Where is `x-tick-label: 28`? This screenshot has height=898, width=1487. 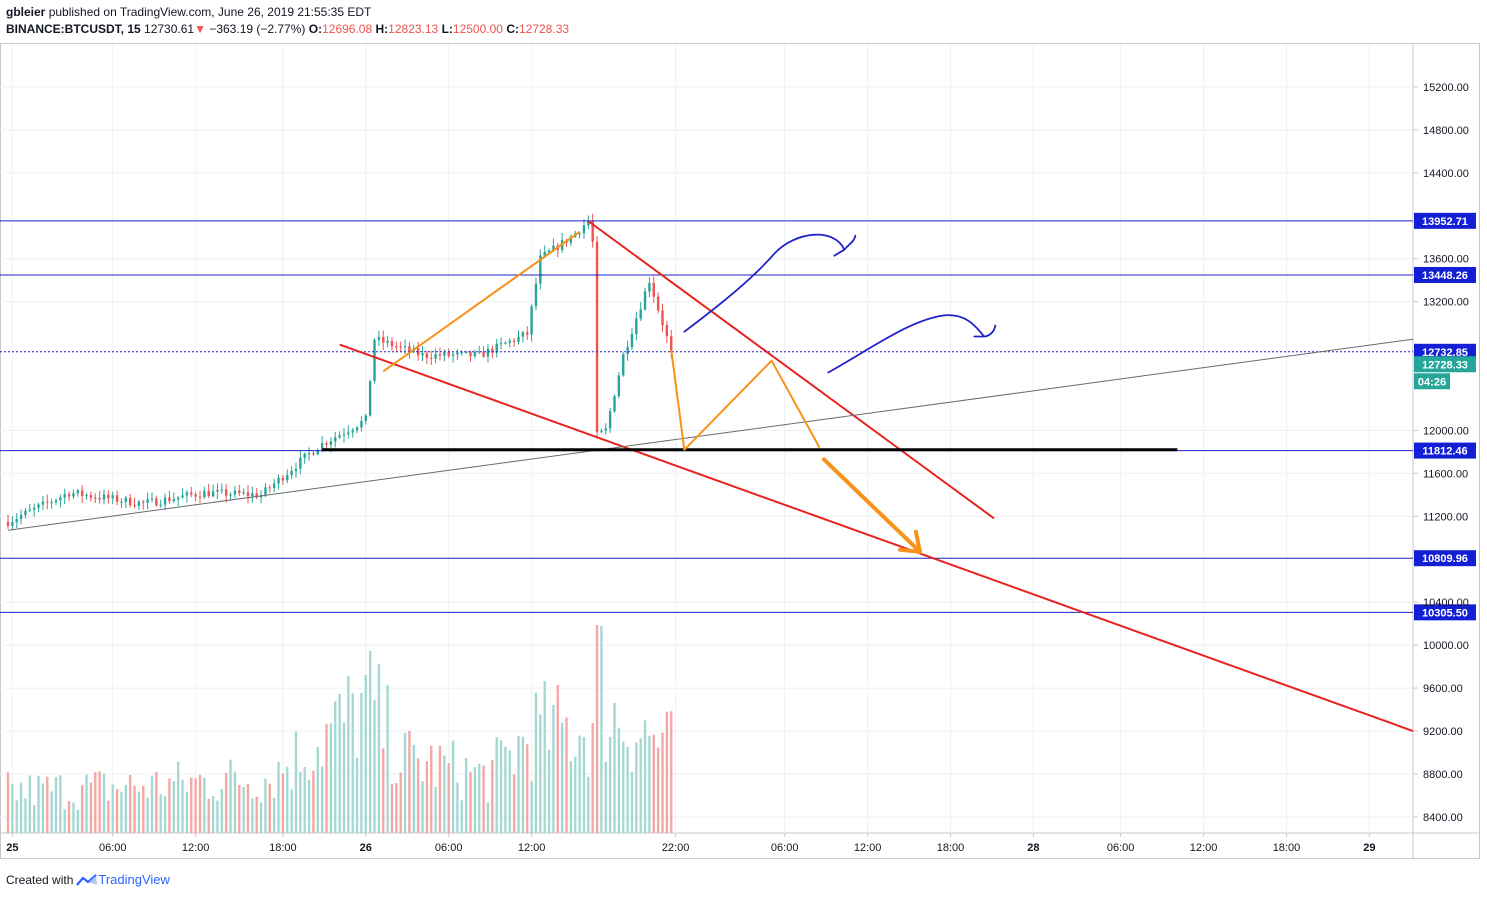
x-tick-label: 28 is located at coordinates (1033, 848).